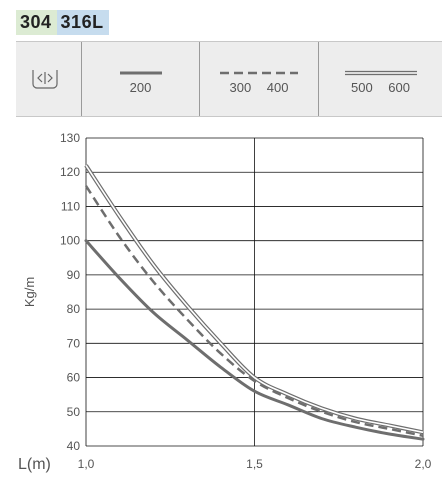 Image resolution: width=446 pixels, height=479 pixels. I want to click on y-tick-label-80: 80, so click(74, 309).